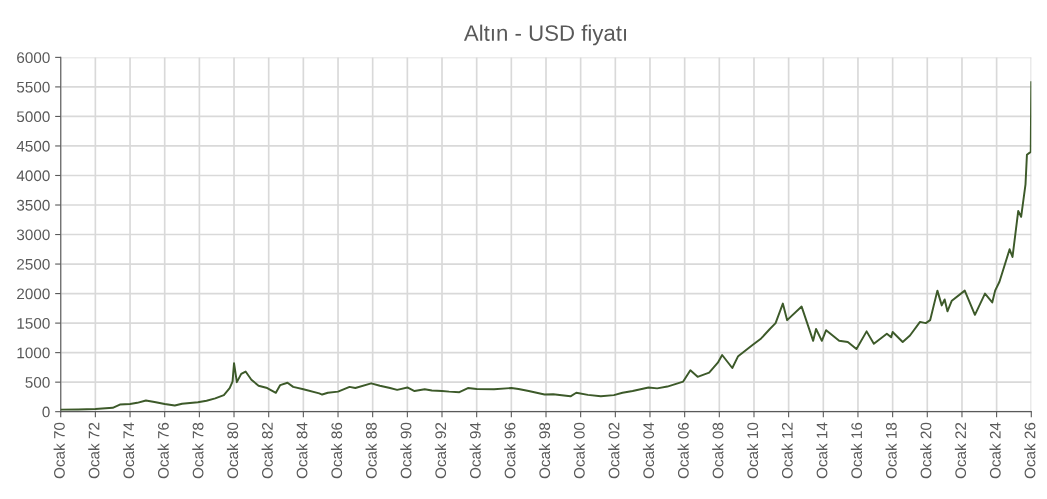  What do you see at coordinates (648, 450) in the screenshot?
I see `x-tick-label: Ocak 04` at bounding box center [648, 450].